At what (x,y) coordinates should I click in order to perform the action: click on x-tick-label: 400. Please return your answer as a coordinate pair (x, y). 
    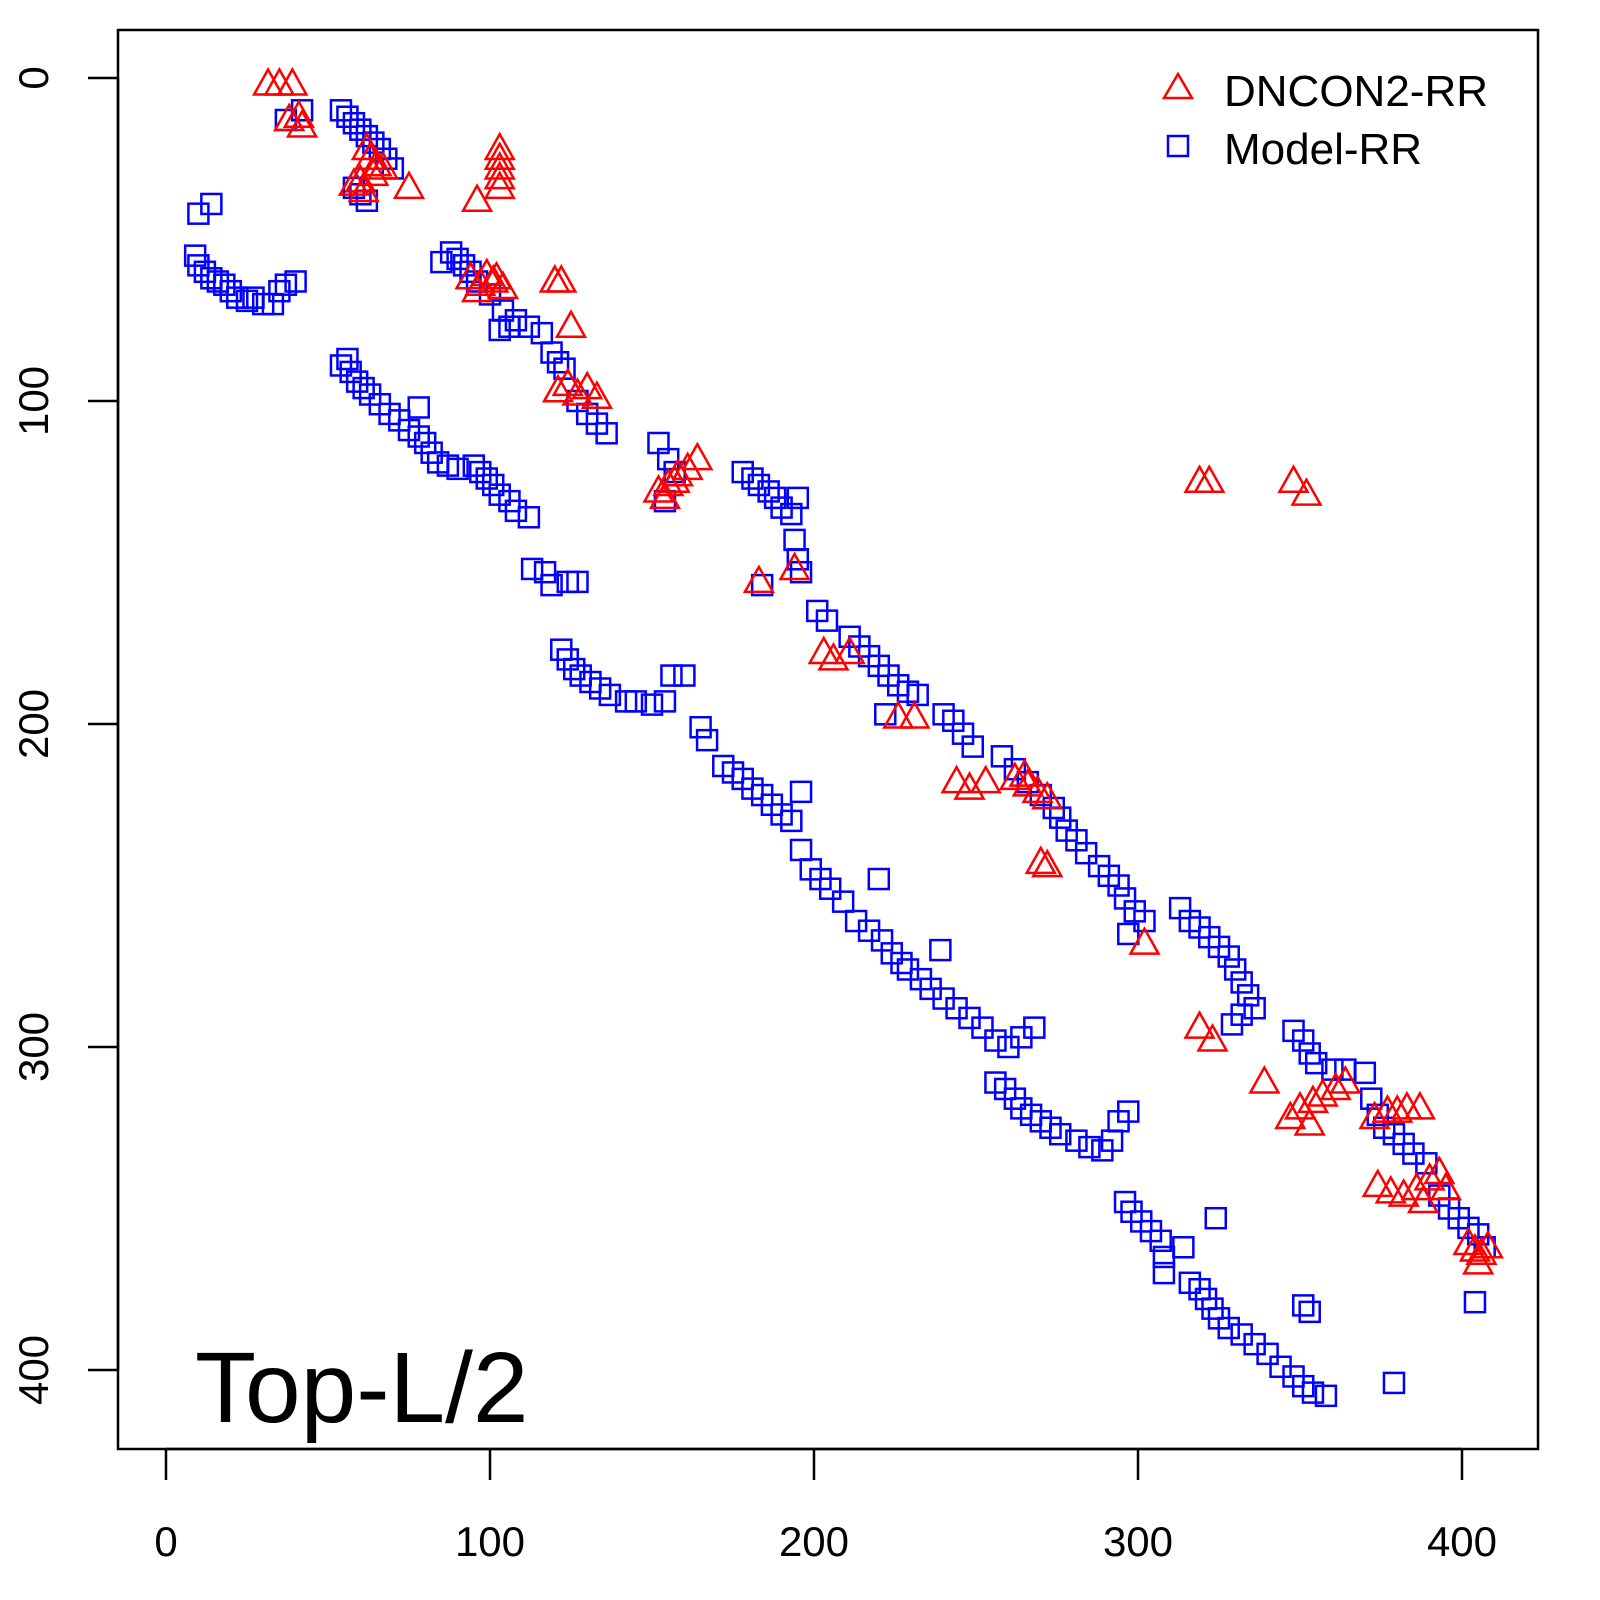
    Looking at the image, I should click on (1462, 1541).